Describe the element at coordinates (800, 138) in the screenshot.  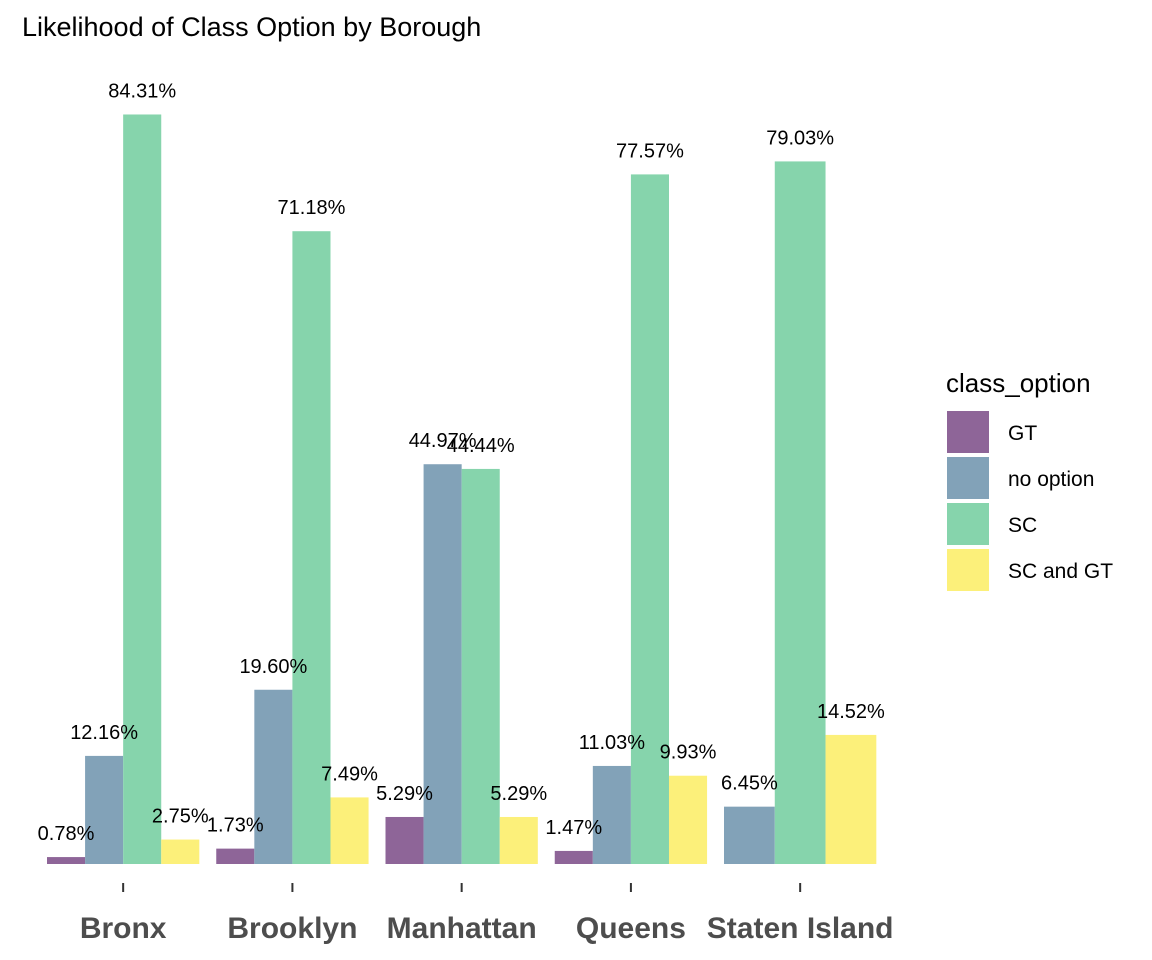
I see `data-label-staten-island-sc: 79.03%` at that location.